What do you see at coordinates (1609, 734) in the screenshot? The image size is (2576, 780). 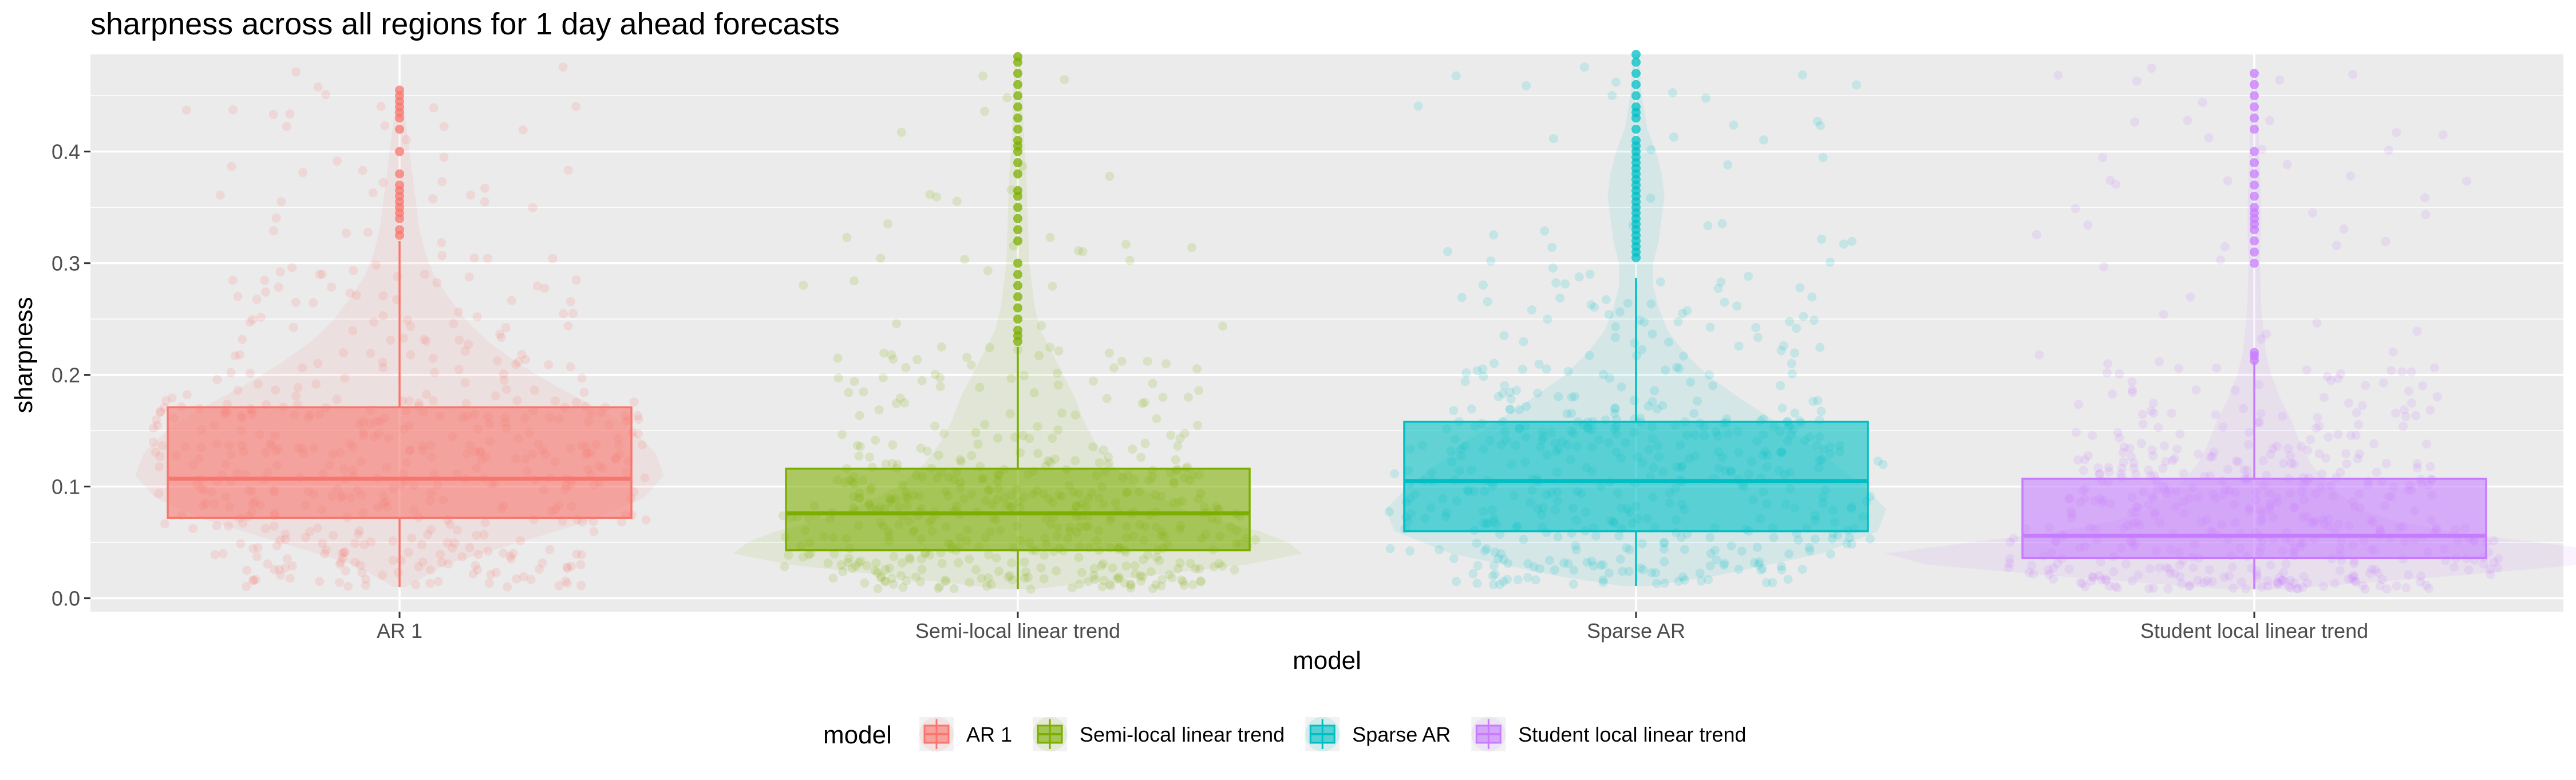 I see `legend-item: Student local linear trend` at bounding box center [1609, 734].